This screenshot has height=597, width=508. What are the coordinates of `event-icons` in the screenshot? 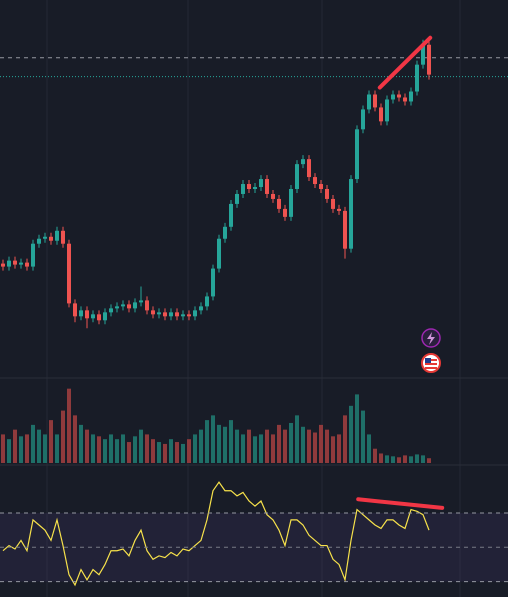 It's located at (431, 350).